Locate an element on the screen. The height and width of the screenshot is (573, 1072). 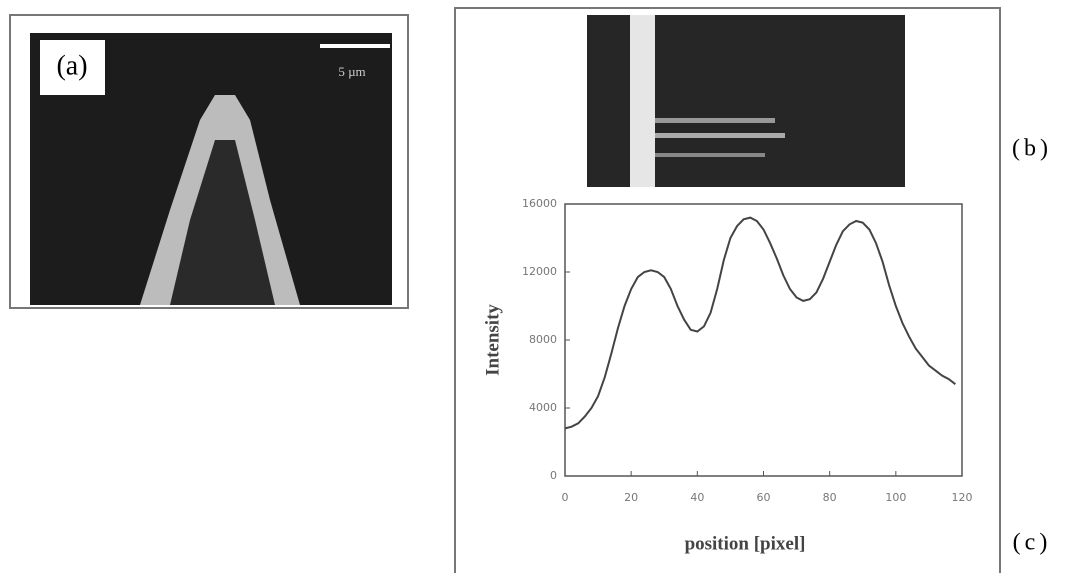
panel-label: (a) is located at coordinates (71, 65).